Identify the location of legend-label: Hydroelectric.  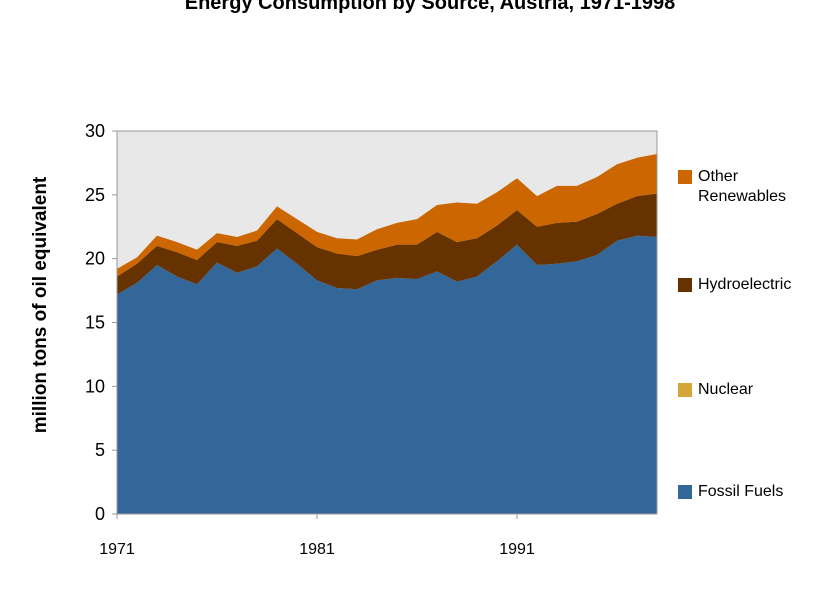
(745, 284).